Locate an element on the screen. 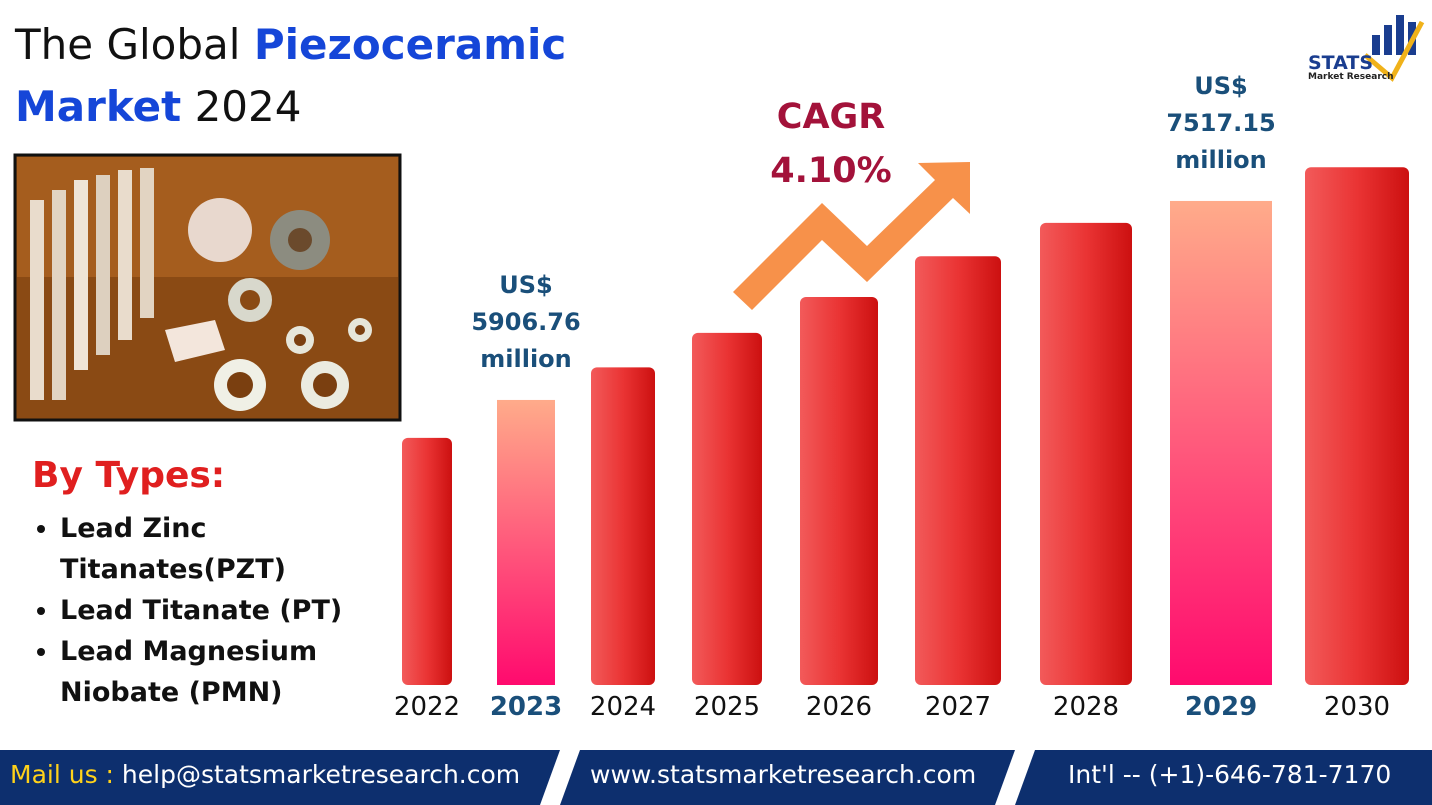 Image resolution: width=1432 pixels, height=805 pixels. type-item: Lead Zinc Titanates(PZT) is located at coordinates (211, 549).